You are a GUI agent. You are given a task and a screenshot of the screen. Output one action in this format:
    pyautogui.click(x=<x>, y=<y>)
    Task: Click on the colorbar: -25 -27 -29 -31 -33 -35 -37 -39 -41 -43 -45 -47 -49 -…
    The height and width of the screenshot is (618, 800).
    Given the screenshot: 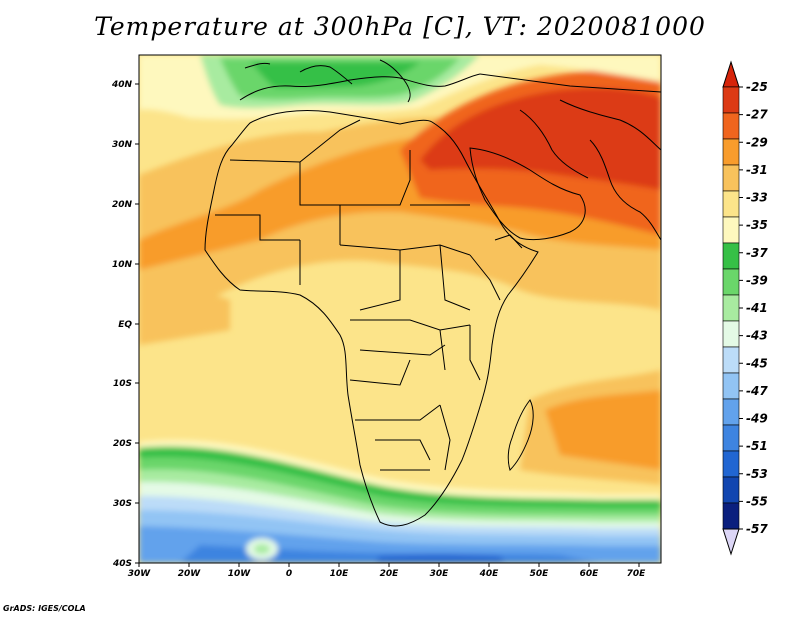 What is the action you would take?
    pyautogui.click(x=745, y=308)
    